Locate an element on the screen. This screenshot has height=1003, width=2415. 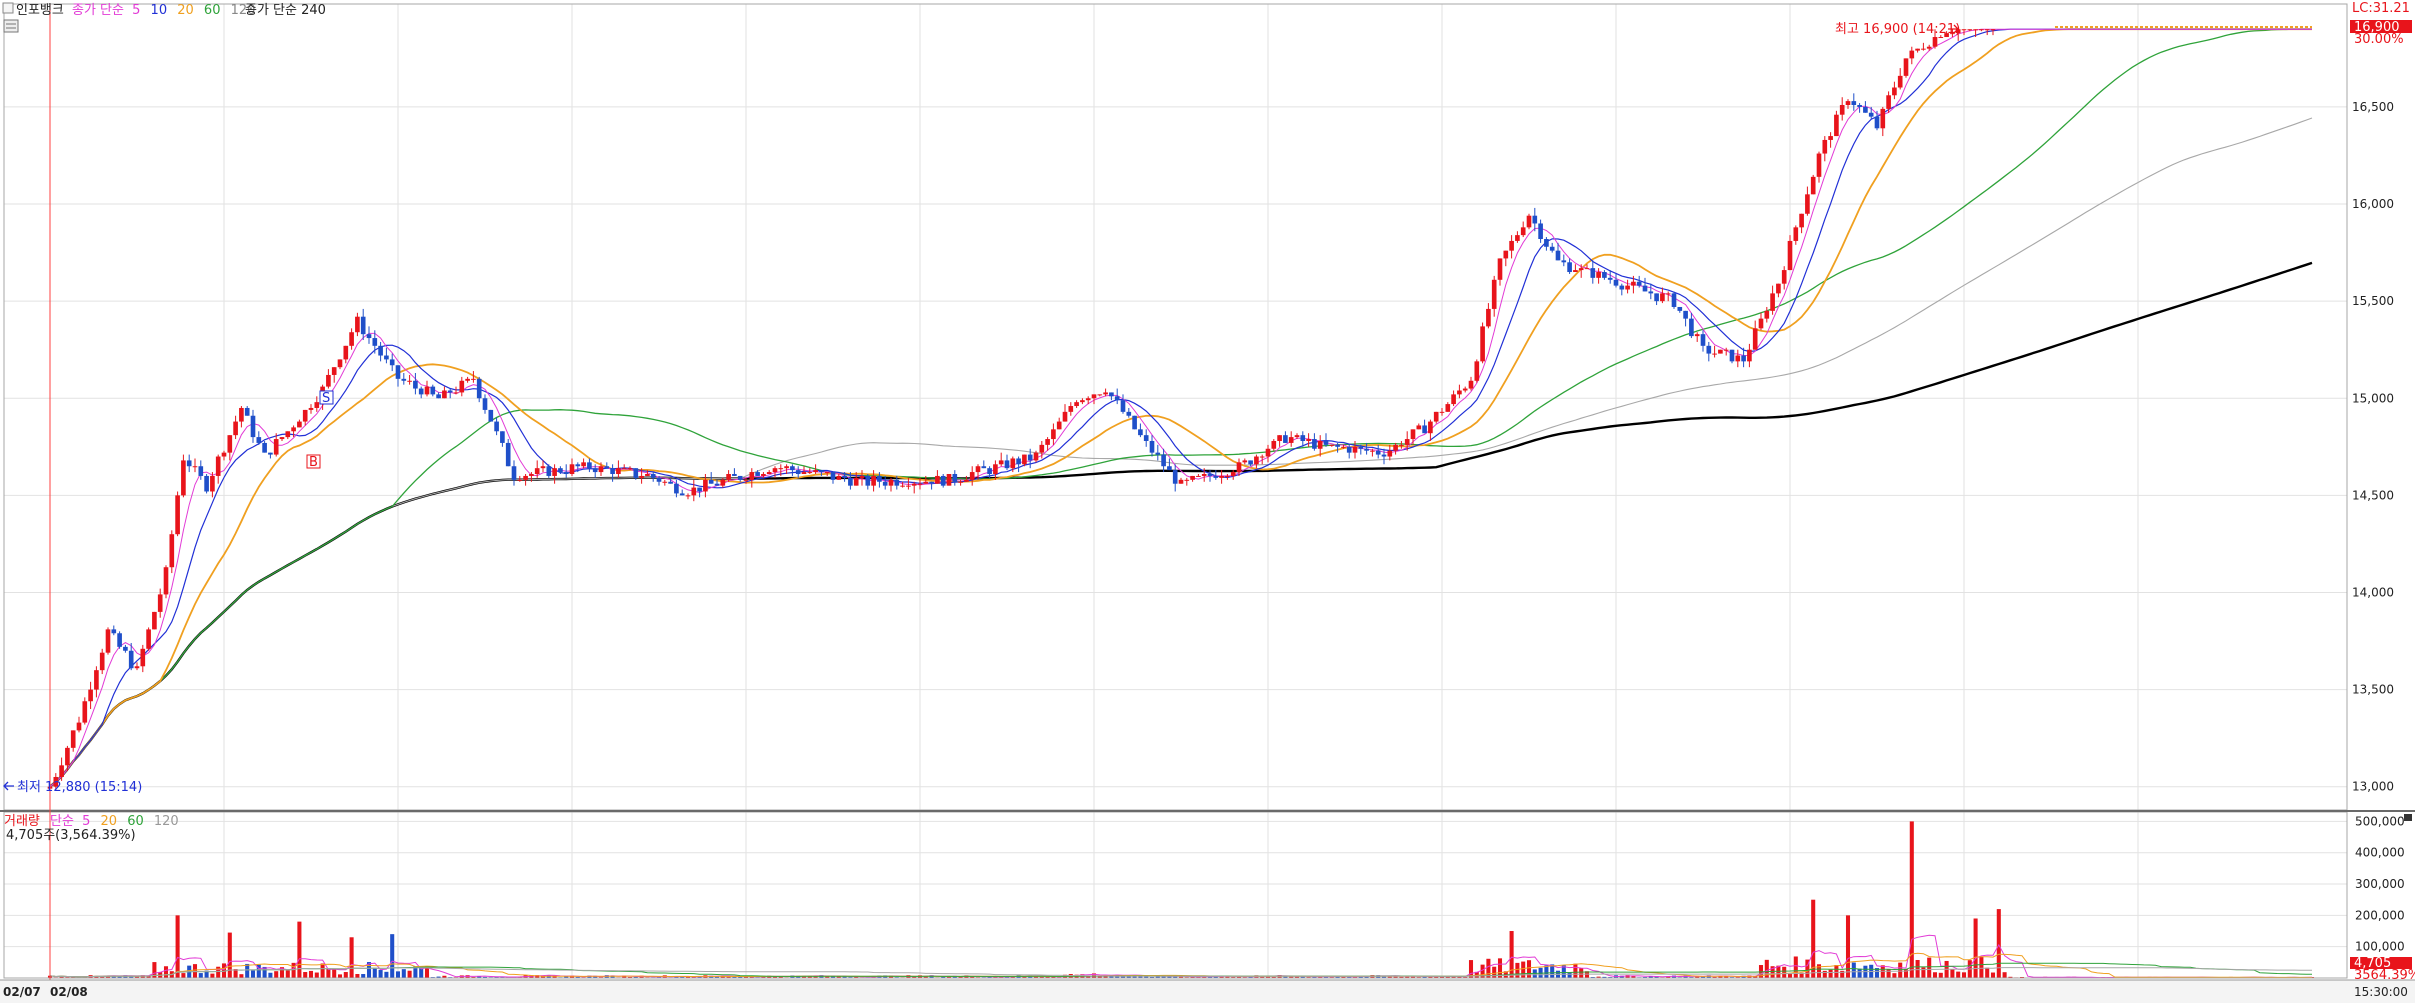
ma240-legend: 종가 단순 240 is located at coordinates (285, 10).